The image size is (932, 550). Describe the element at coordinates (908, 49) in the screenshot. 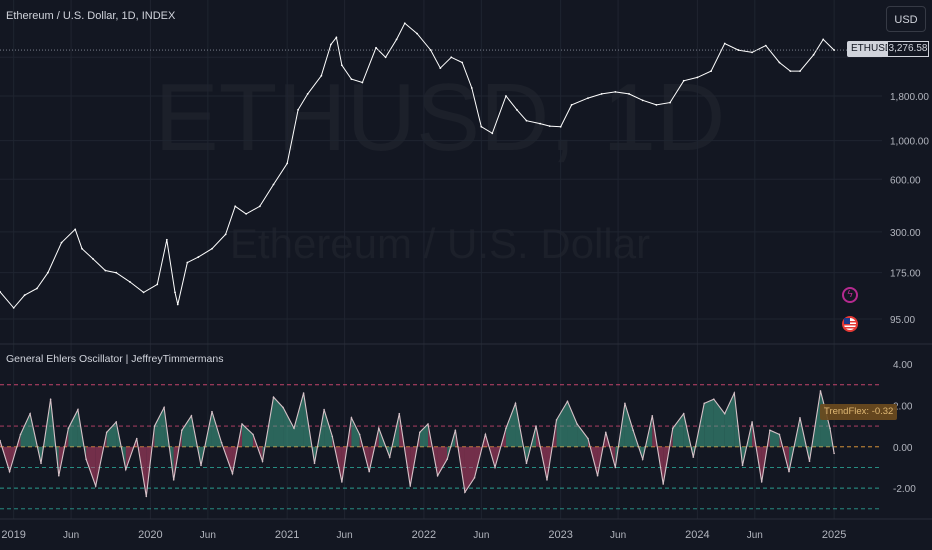

I see `last-price-tag: 3,276.58` at that location.